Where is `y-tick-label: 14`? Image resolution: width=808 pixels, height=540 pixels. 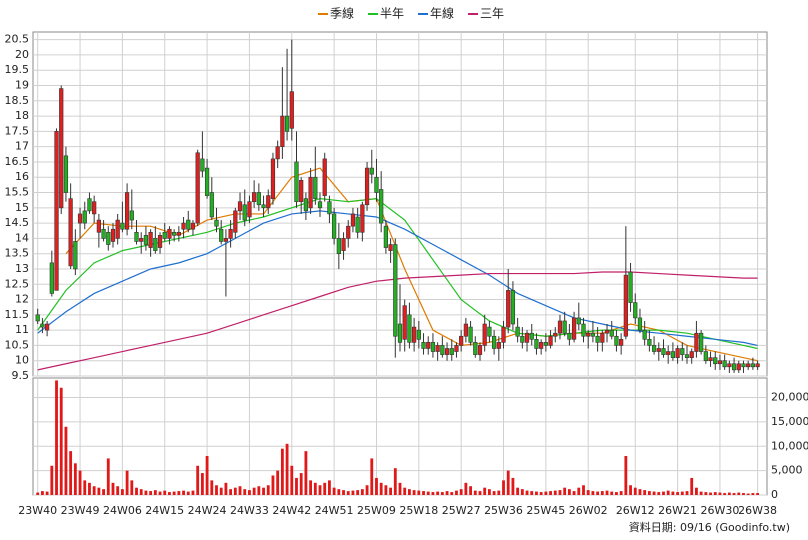
y-tick-label: 14 is located at coordinates (22, 237).